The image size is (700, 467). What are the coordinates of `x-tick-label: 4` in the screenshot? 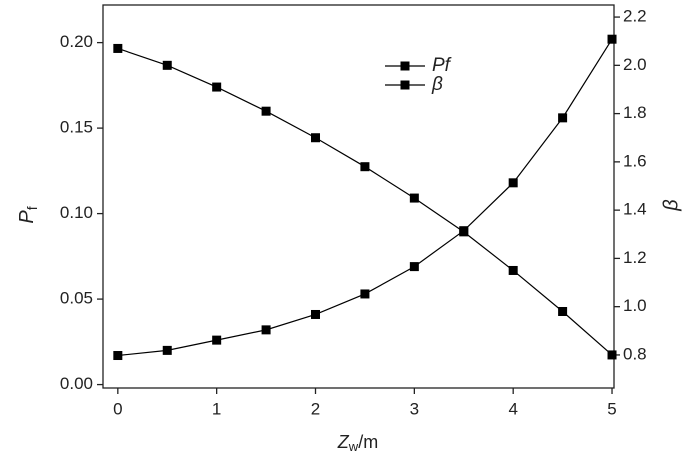 It's located at (512, 408).